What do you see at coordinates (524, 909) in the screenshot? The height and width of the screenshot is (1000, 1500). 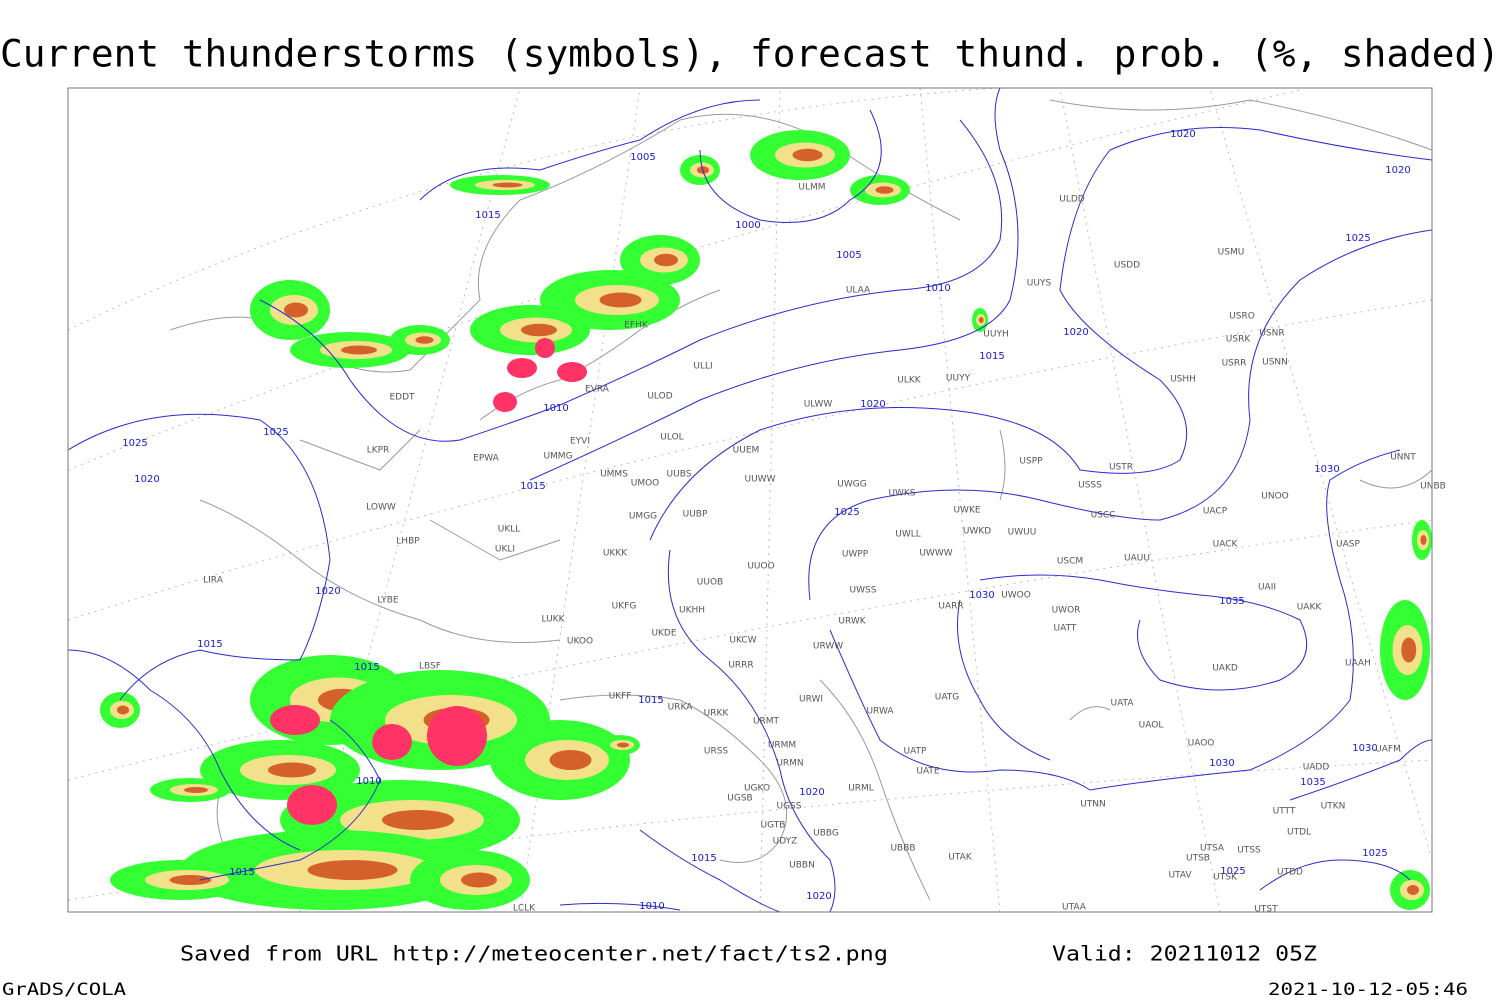 I see `station-label: LCLK` at bounding box center [524, 909].